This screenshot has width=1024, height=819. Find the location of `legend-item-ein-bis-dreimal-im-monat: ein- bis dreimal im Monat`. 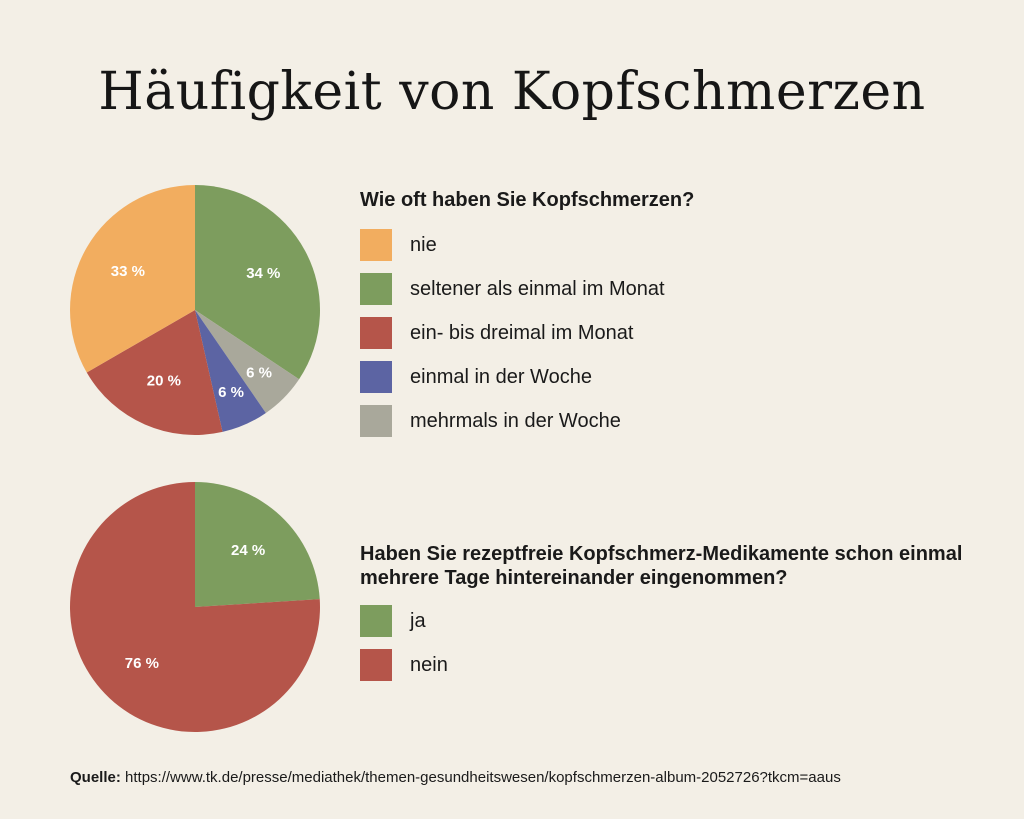

legend-item-ein-bis-dreimal-im-monat: ein- bis dreimal im Monat is located at coordinates (512, 333).